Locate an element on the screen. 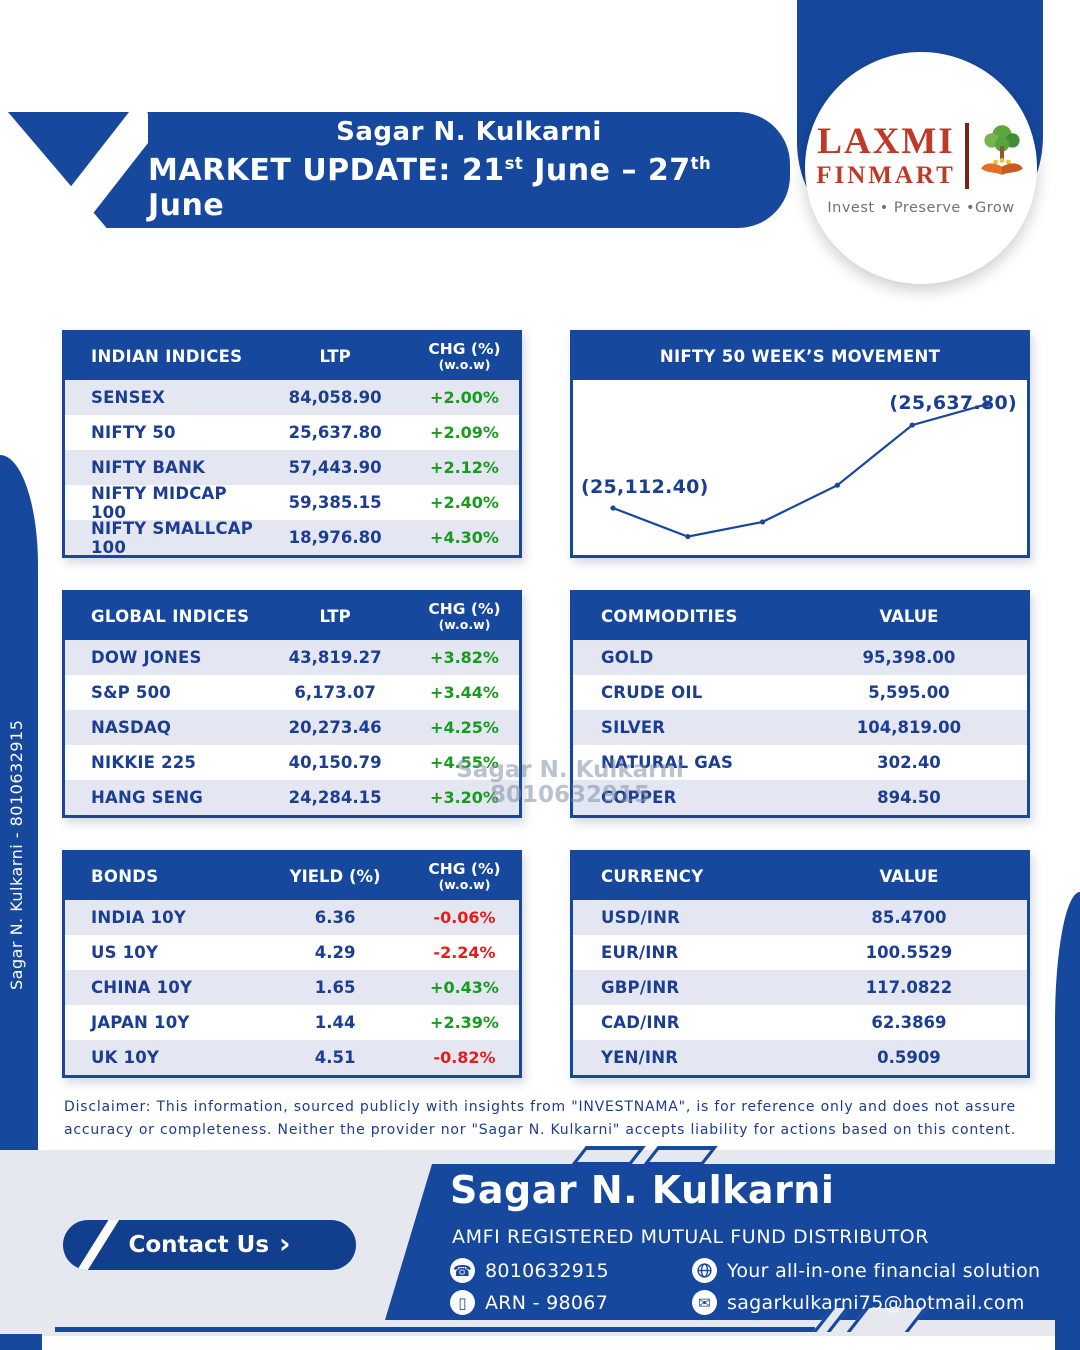  footer-arn: ▯ ARN - 98067 is located at coordinates (529, 1302).